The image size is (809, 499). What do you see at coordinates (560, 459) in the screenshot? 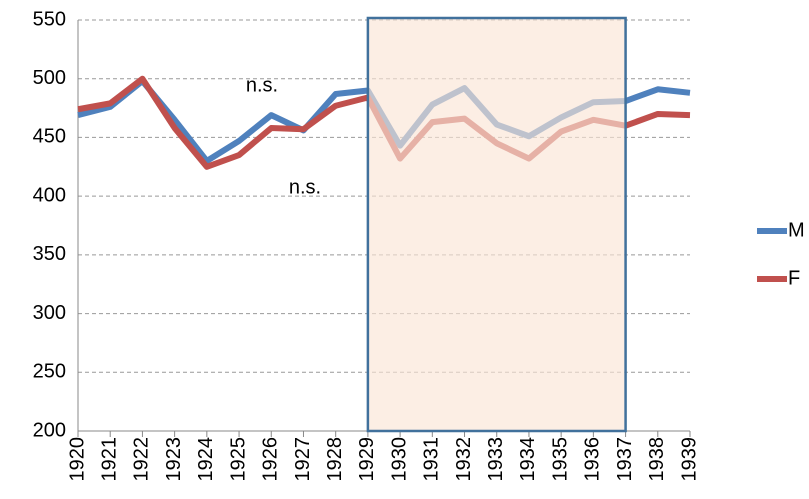
I see `x-tick-label: 1935` at bounding box center [560, 459].